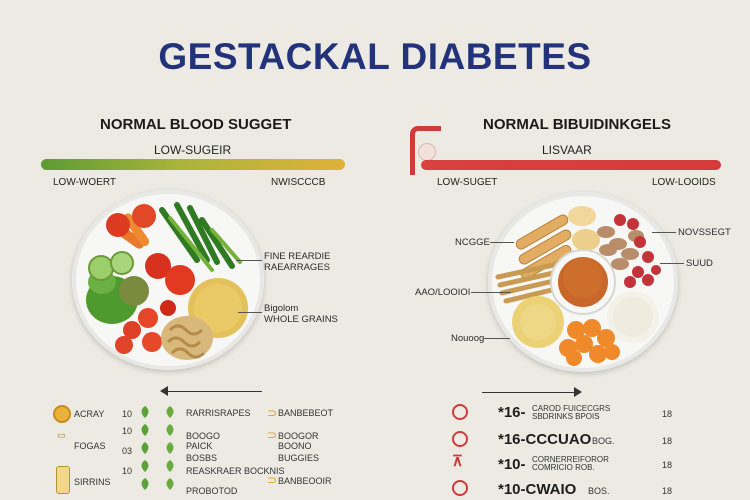  Describe the element at coordinates (664, 232) in the screenshot. I see `right-ann-r1-line` at that location.